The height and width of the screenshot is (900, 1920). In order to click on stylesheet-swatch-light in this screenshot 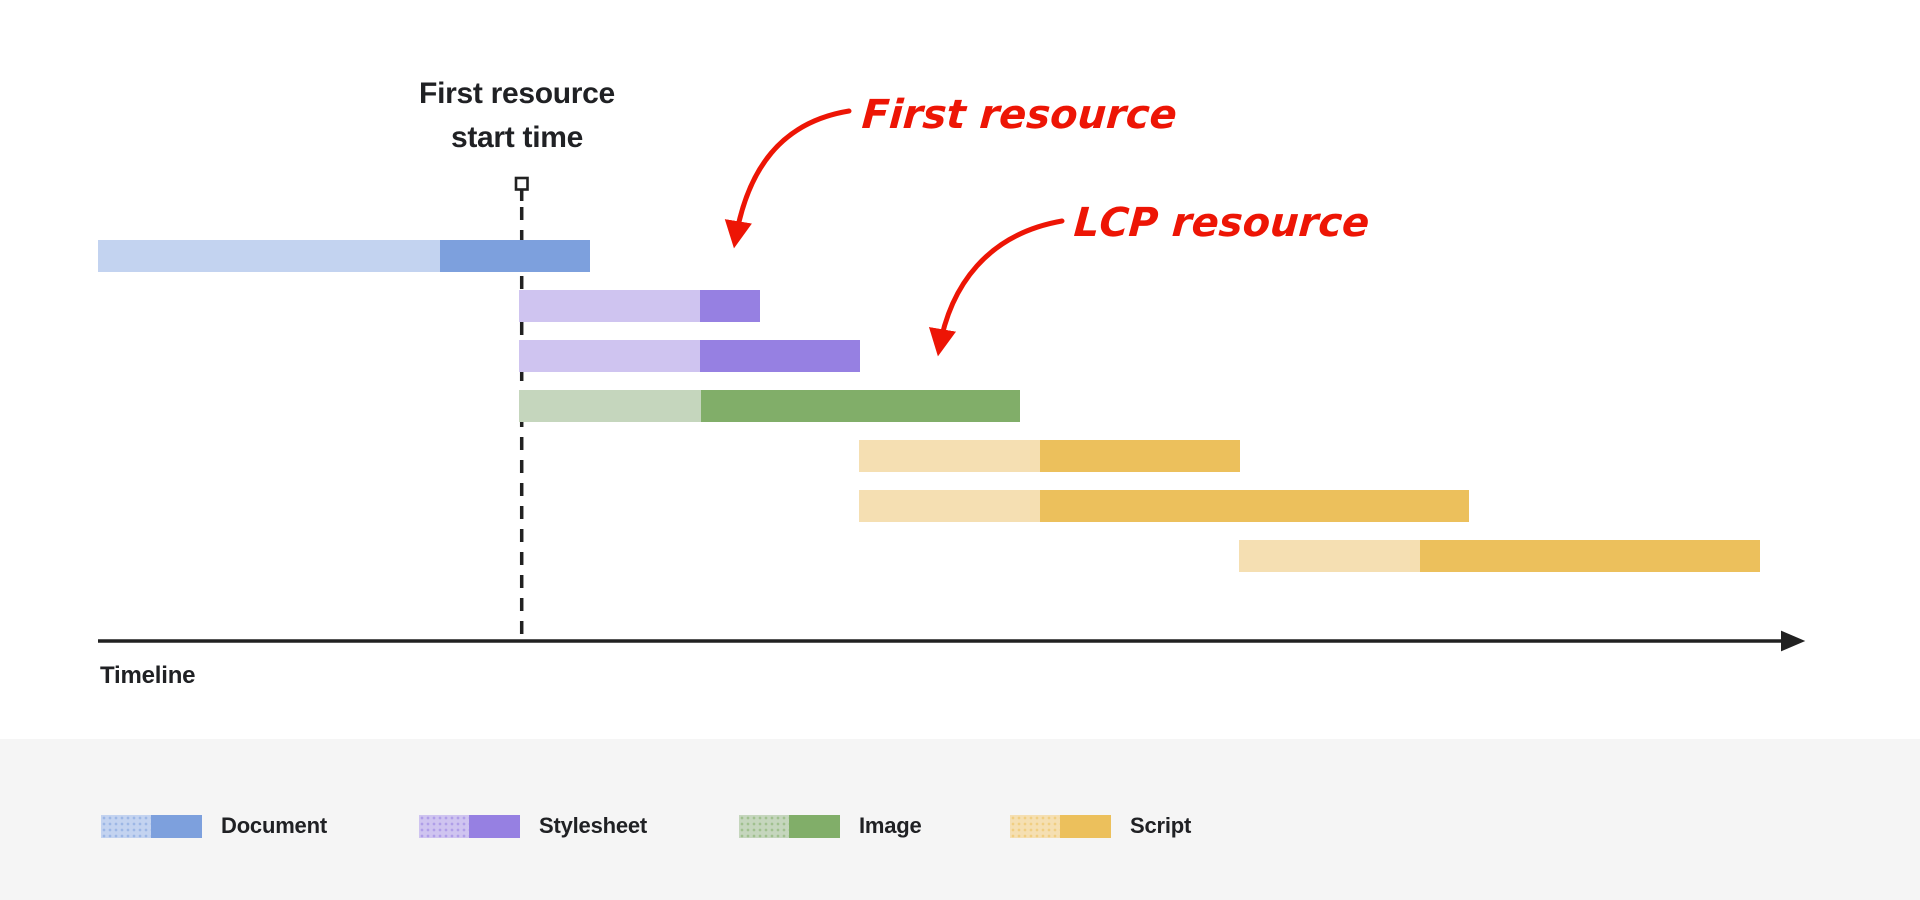, I will do `click(444, 826)`.